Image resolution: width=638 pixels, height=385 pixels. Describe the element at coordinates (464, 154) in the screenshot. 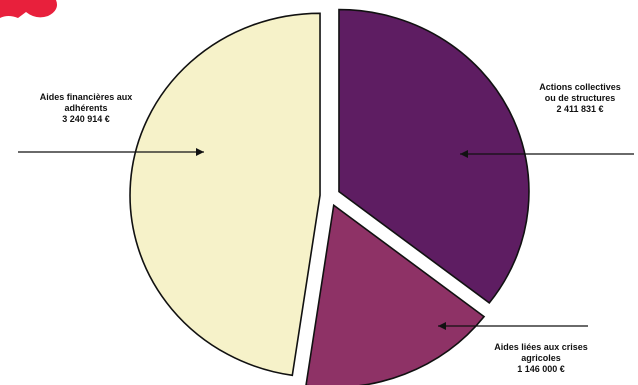

I see `arrow-actions-collectives-head` at that location.